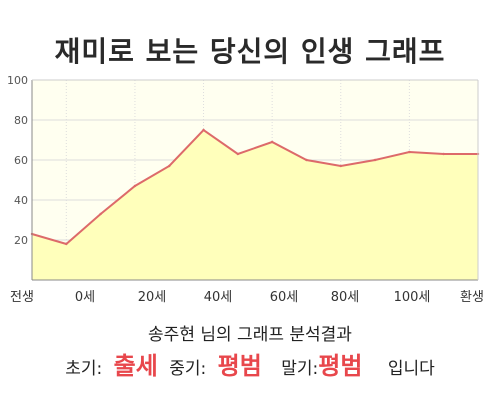  Describe the element at coordinates (250, 51) in the screenshot. I see `chart-title: 재미로 보는 당신의 인생 그래프` at that location.